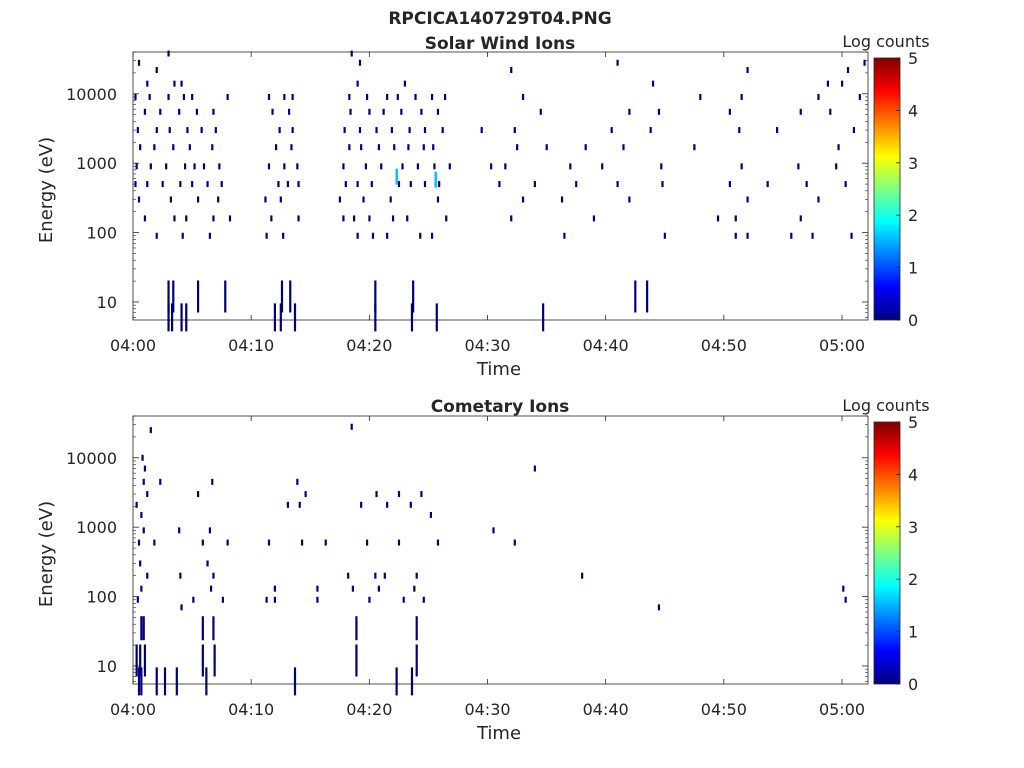 The image size is (1024, 768). Describe the element at coordinates (887, 189) in the screenshot. I see `solar-wind-colorbar` at that location.